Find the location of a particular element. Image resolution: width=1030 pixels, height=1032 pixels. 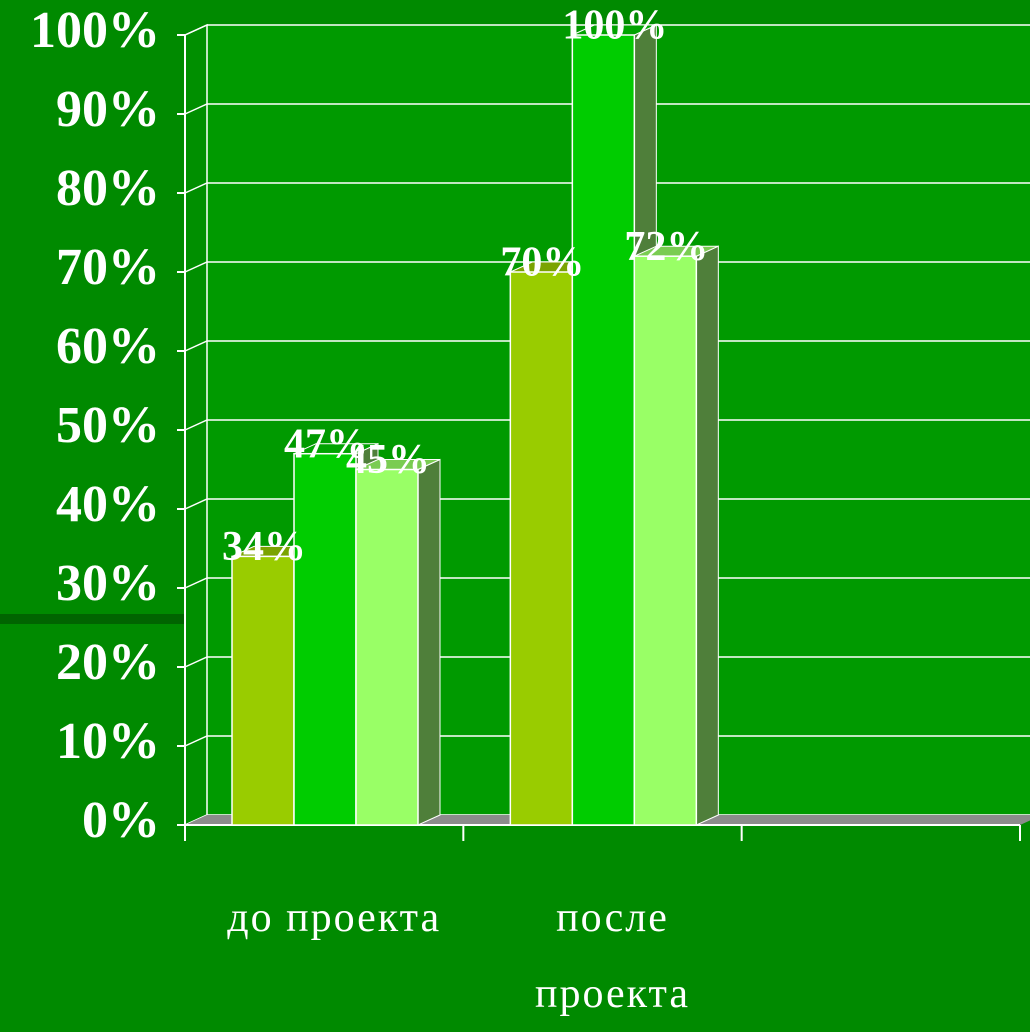

value-label: 34% is located at coordinates (264, 547).